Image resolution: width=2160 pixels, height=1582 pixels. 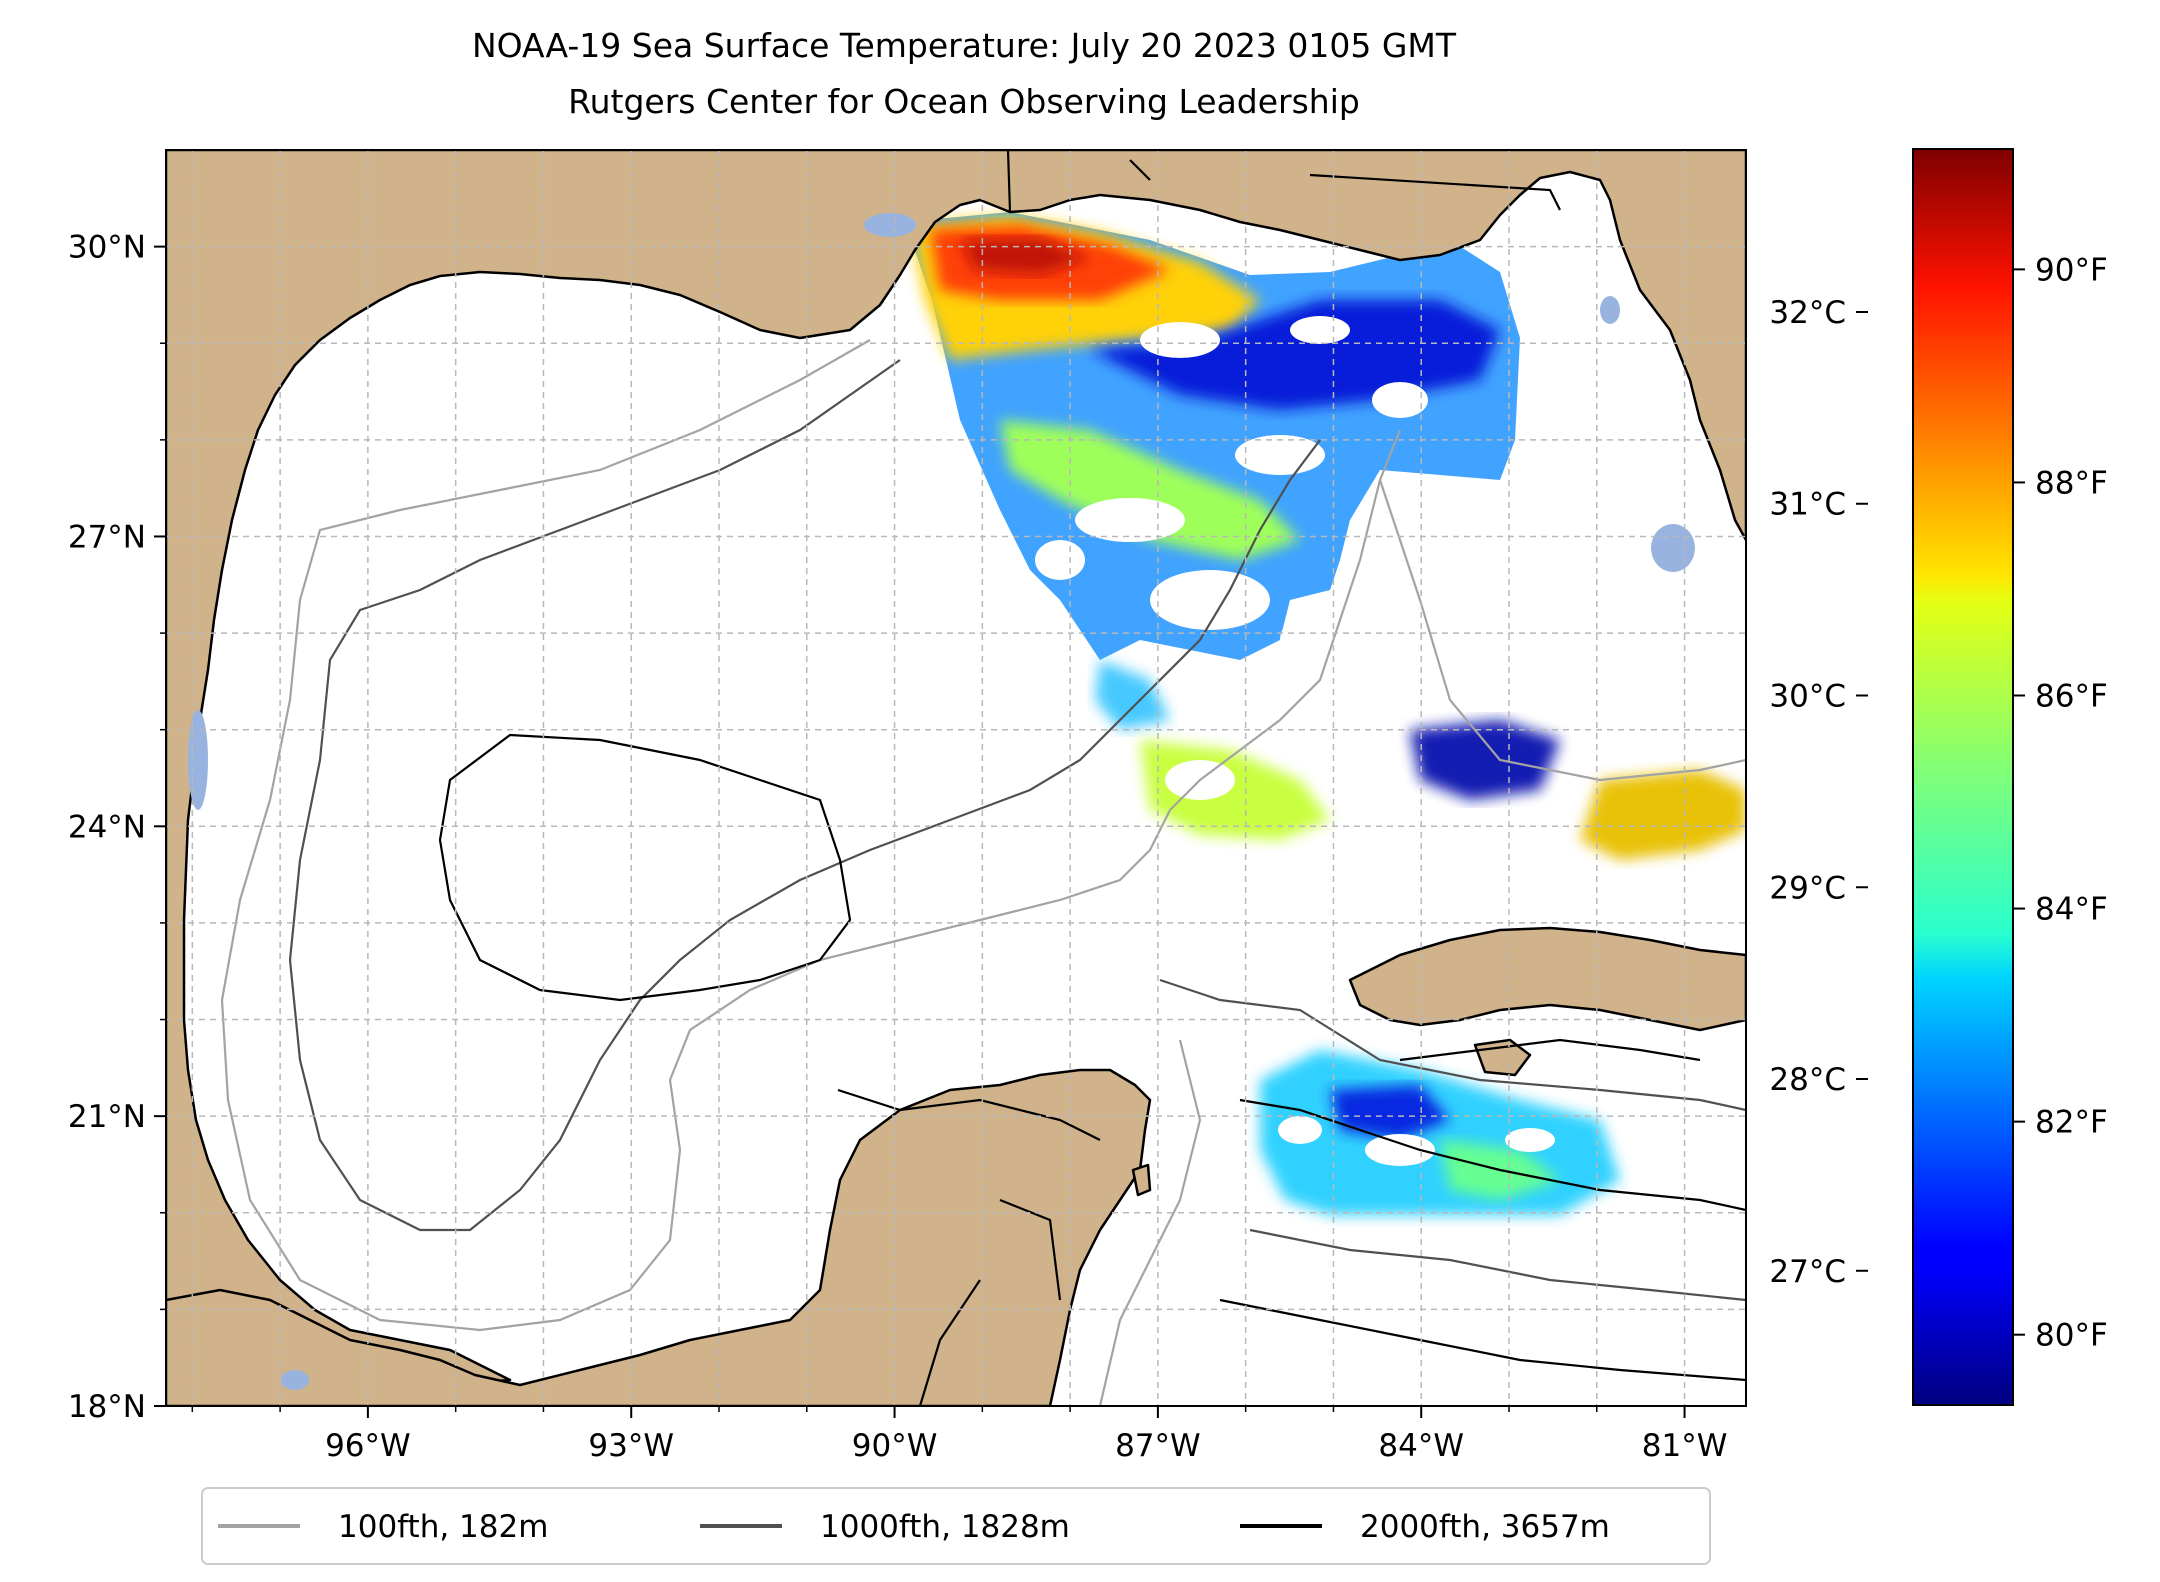 What do you see at coordinates (443, 1527) in the screenshot?
I see `legend-label: 100fth, 182m` at bounding box center [443, 1527].